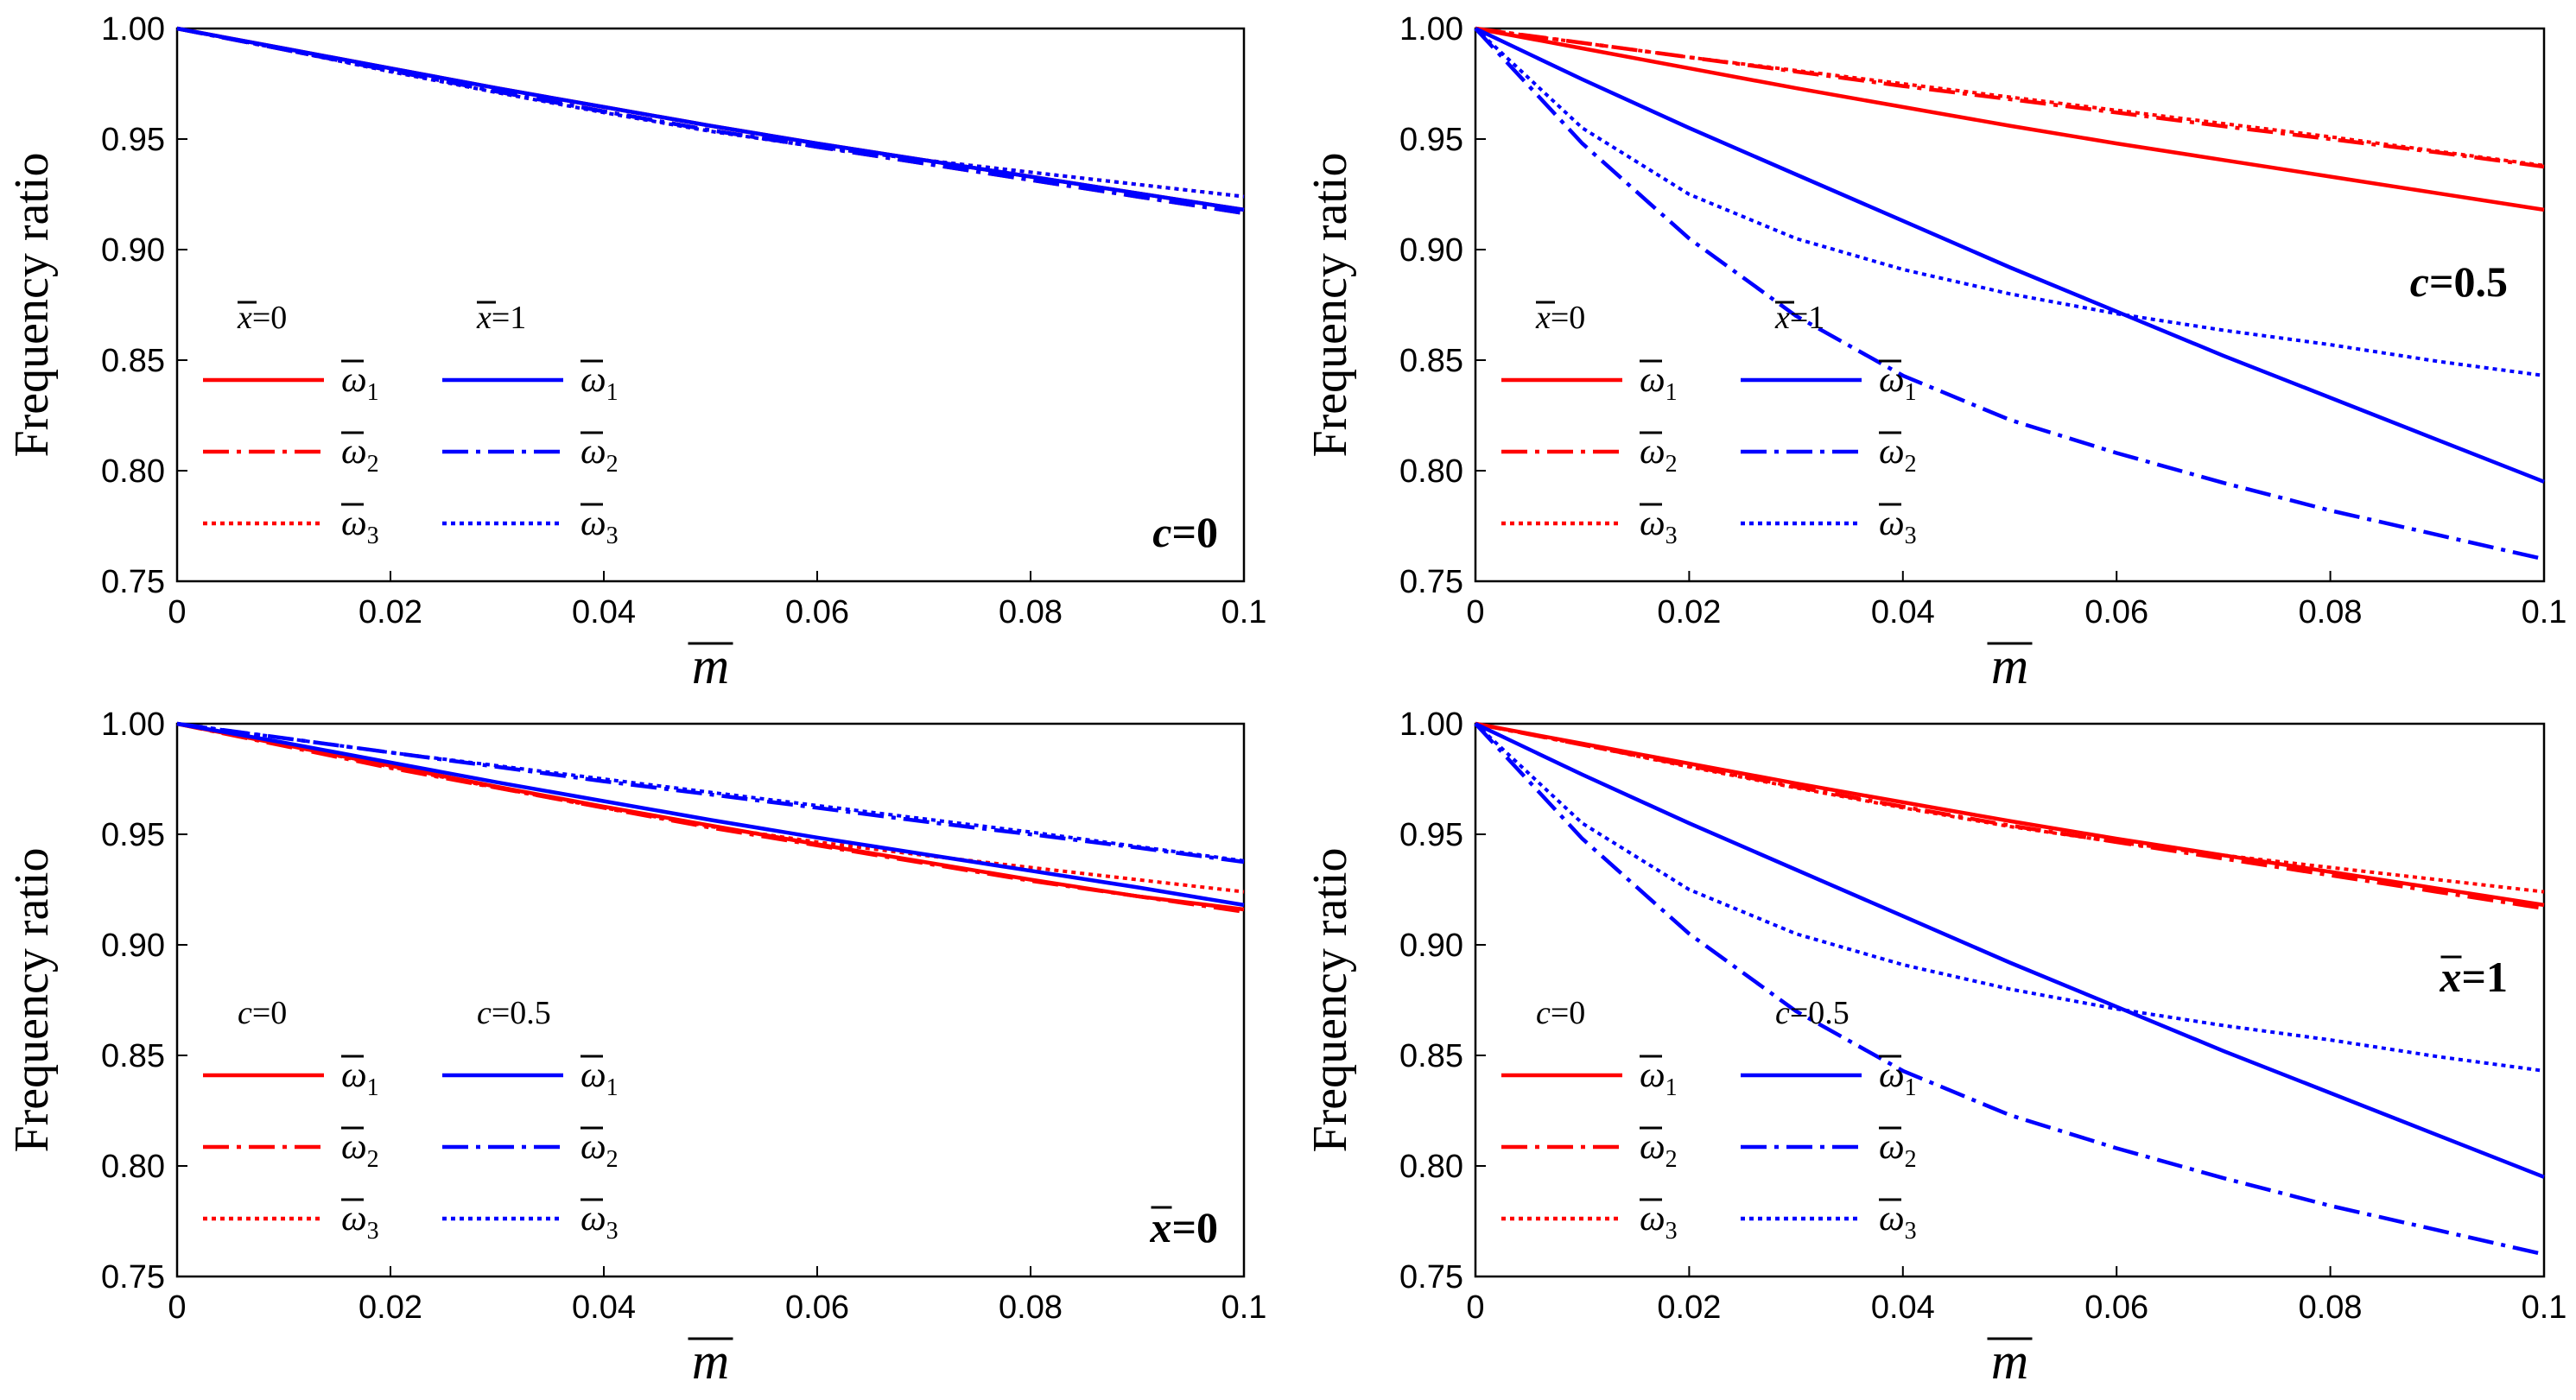 This screenshot has height=1400, width=2576. I want to click on annotation-value: 1, so click(2497, 977).